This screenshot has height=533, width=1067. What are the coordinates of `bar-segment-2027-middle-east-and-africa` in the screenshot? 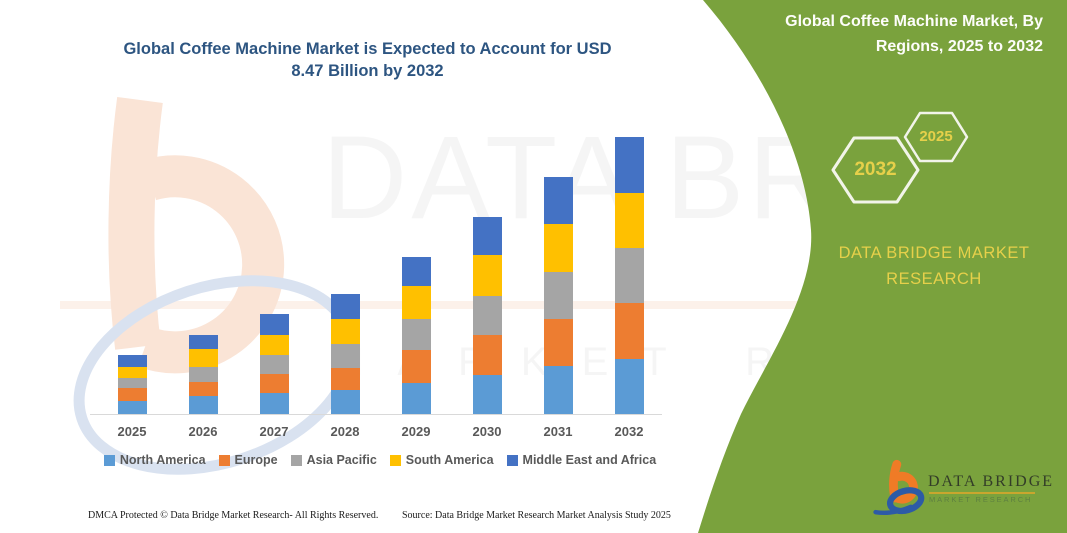 It's located at (274, 324).